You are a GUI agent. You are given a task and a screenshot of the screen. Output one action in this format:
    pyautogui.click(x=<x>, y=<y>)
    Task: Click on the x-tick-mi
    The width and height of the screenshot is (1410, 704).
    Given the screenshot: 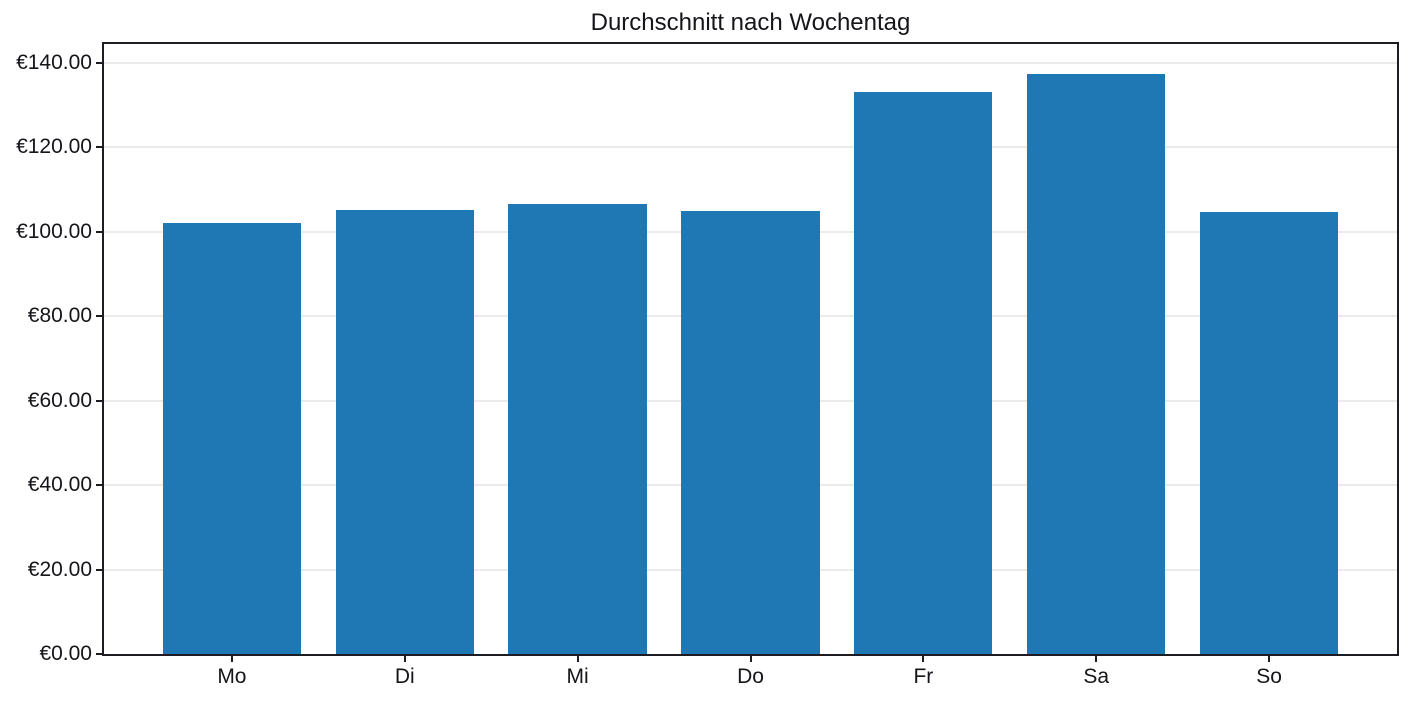 What is the action you would take?
    pyautogui.click(x=577, y=658)
    